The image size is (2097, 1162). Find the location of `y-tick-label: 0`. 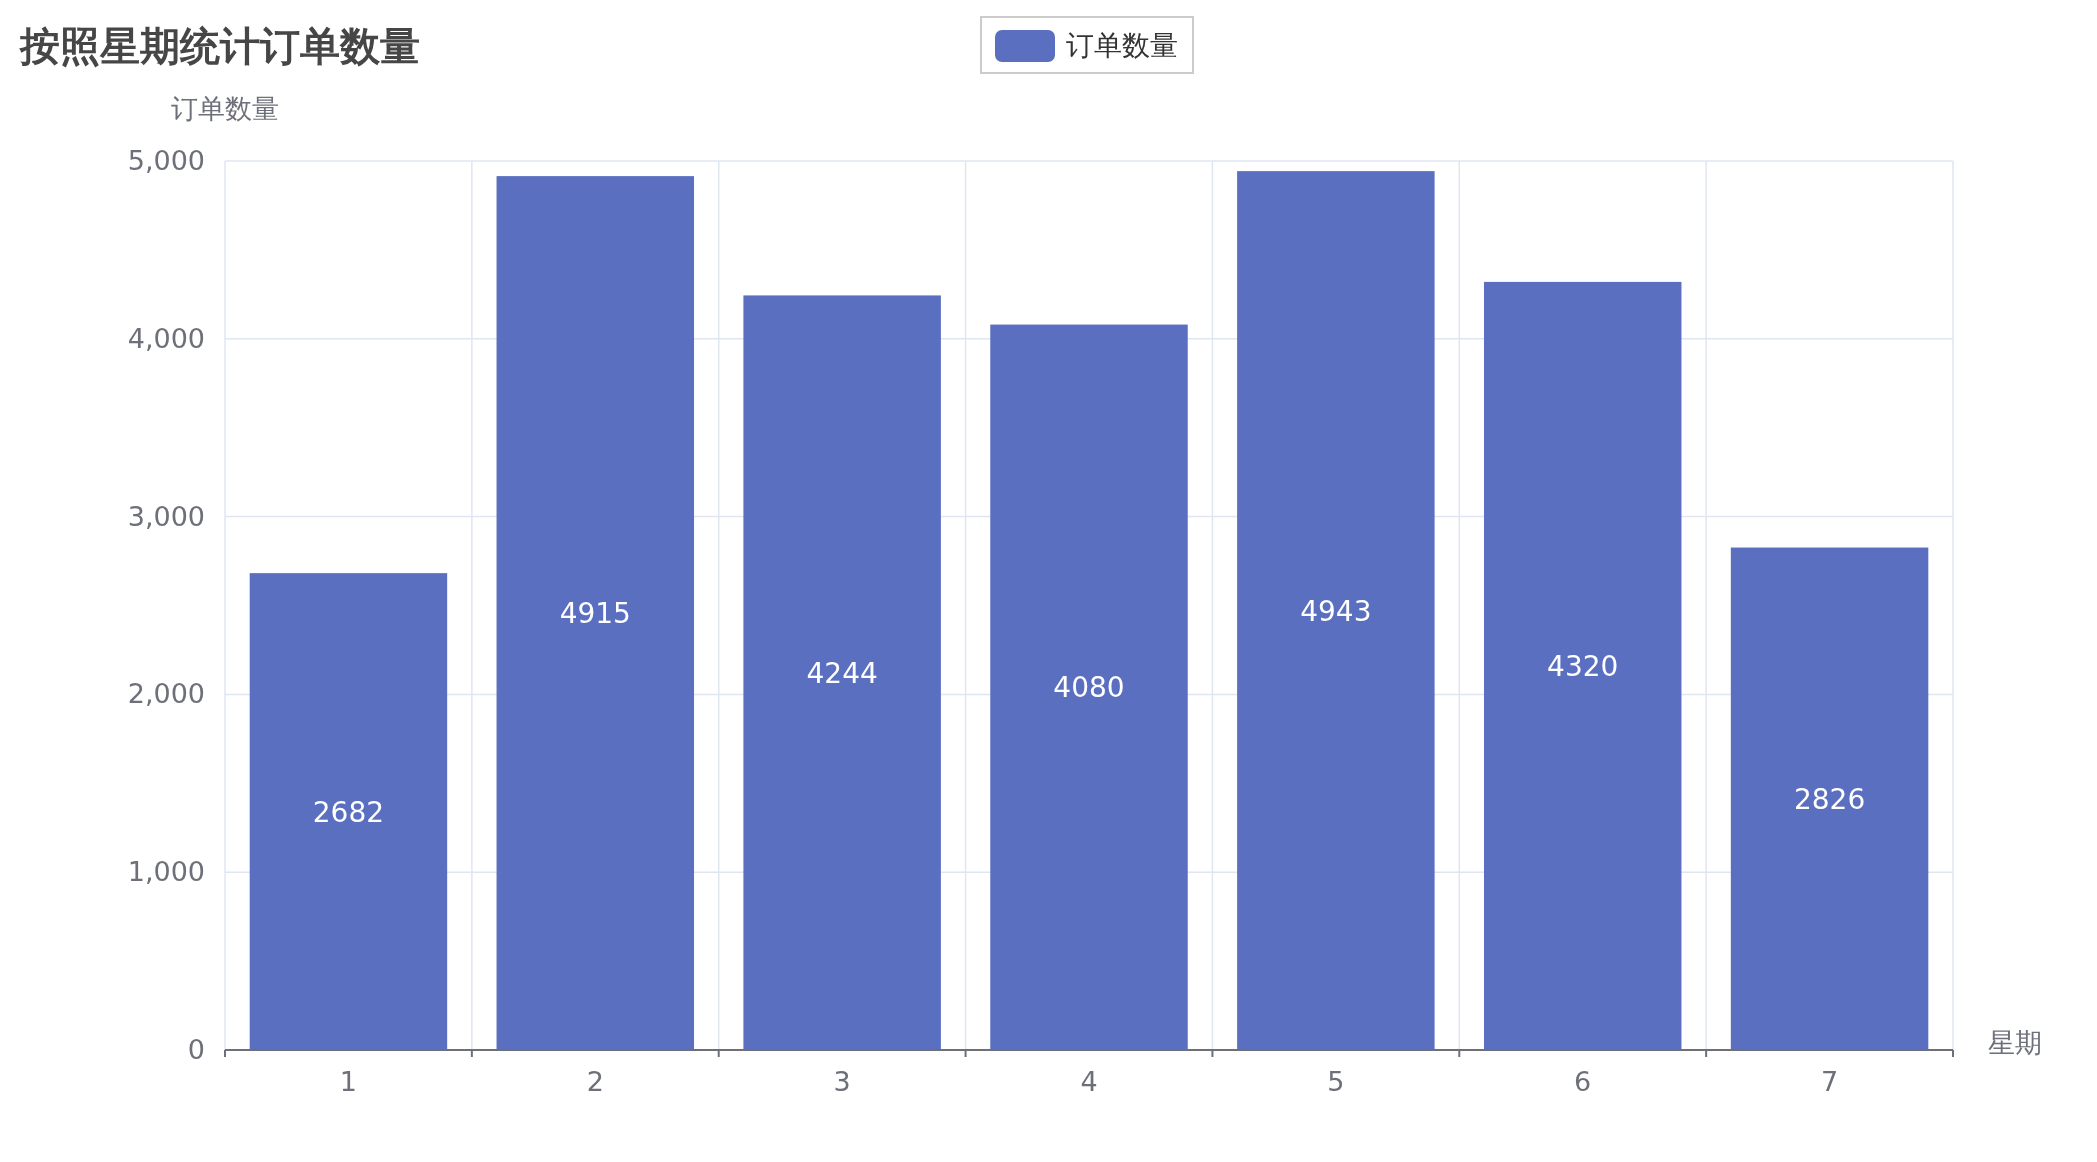

y-tick-label: 0 is located at coordinates (196, 1049).